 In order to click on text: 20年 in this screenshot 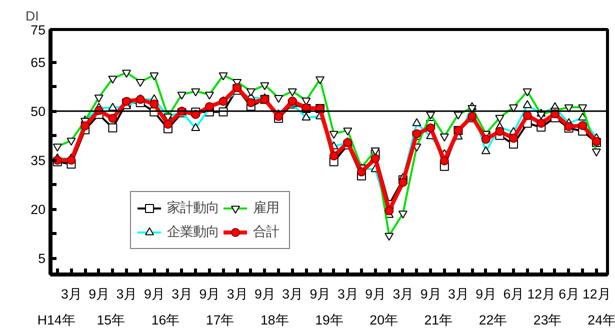, I will do `click(384, 320)`.